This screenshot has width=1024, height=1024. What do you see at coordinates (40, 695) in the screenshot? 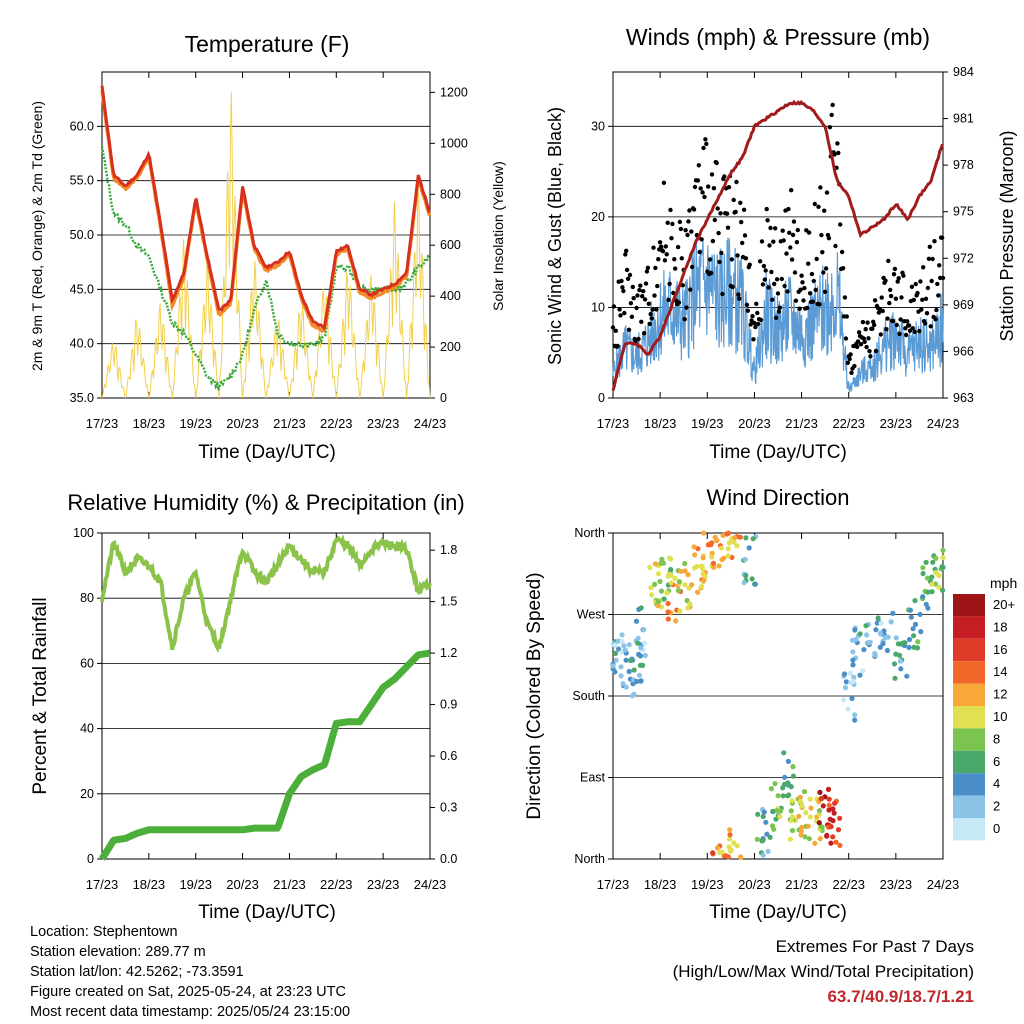
I see `humidity-ylabel-left: Percent & Total Rainfall` at bounding box center [40, 695].